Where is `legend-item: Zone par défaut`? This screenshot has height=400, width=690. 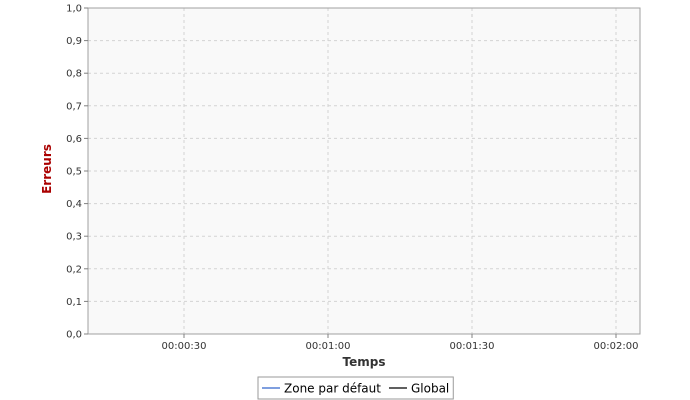 legend-item: Zone par défaut is located at coordinates (321, 389).